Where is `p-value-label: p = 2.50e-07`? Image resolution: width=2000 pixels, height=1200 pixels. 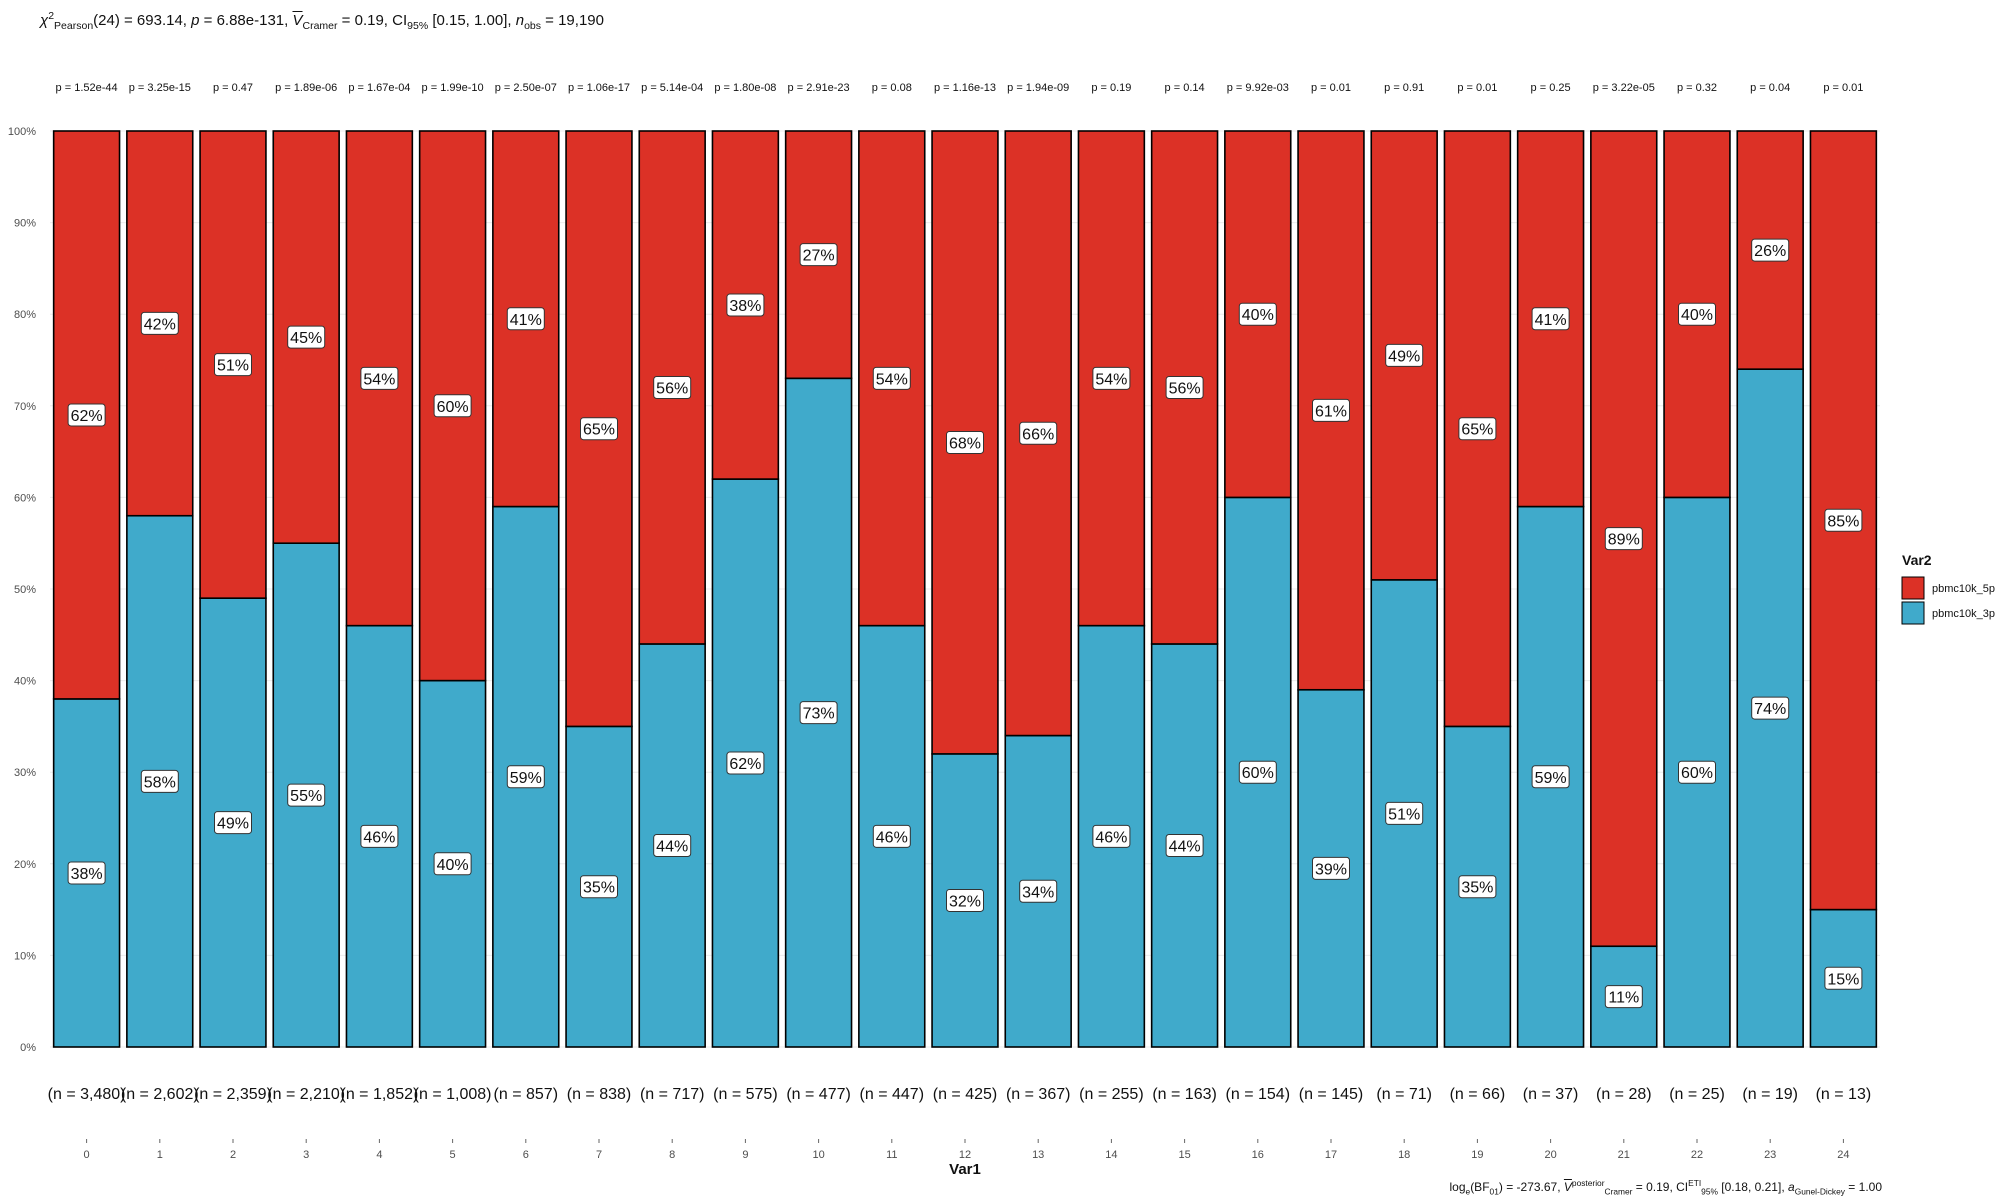
p-value-label: p = 2.50e-07 is located at coordinates (526, 88).